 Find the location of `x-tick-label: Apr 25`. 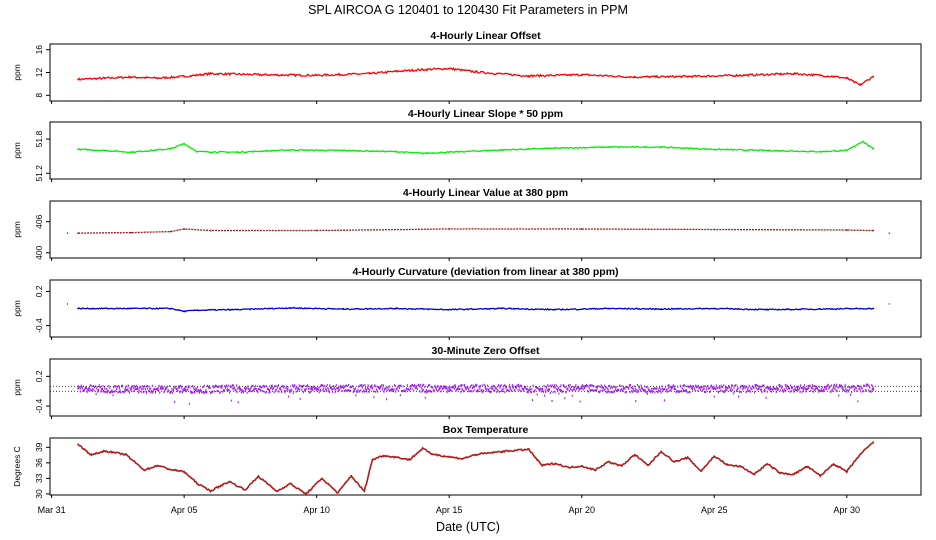

x-tick-label: Apr 25 is located at coordinates (714, 510).